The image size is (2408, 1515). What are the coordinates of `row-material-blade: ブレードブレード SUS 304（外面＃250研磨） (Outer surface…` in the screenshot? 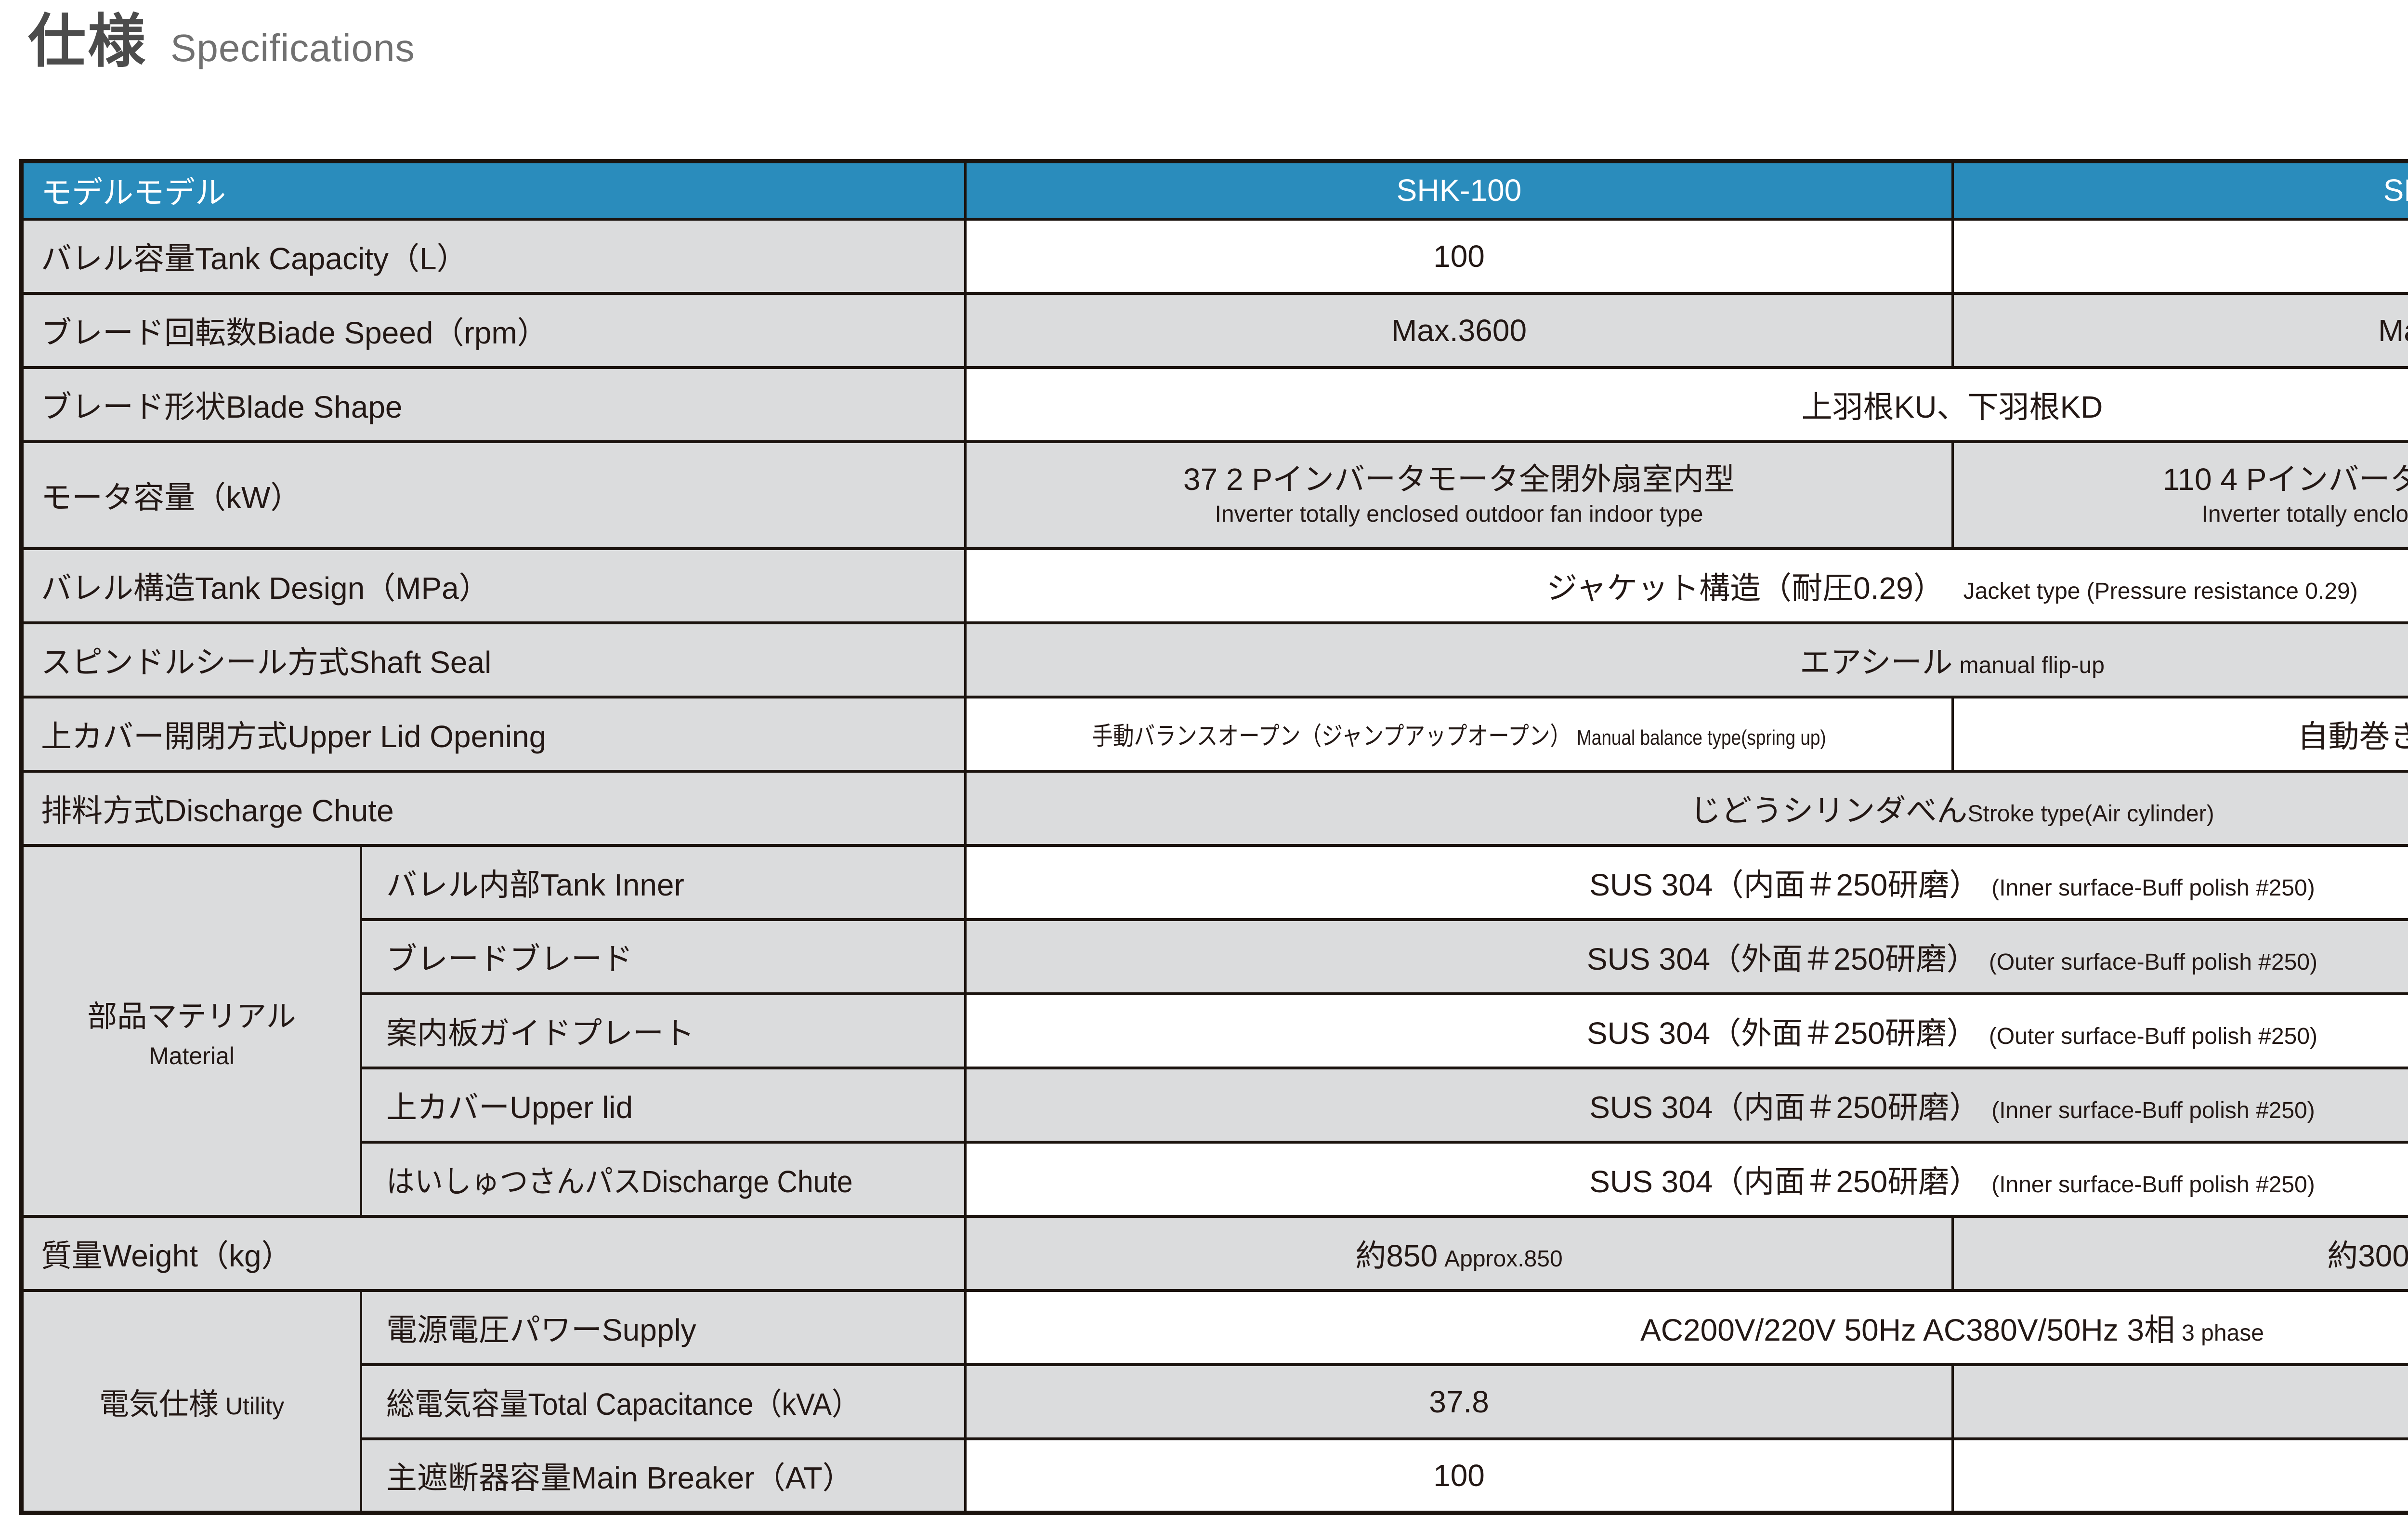 It's located at (1215, 957).